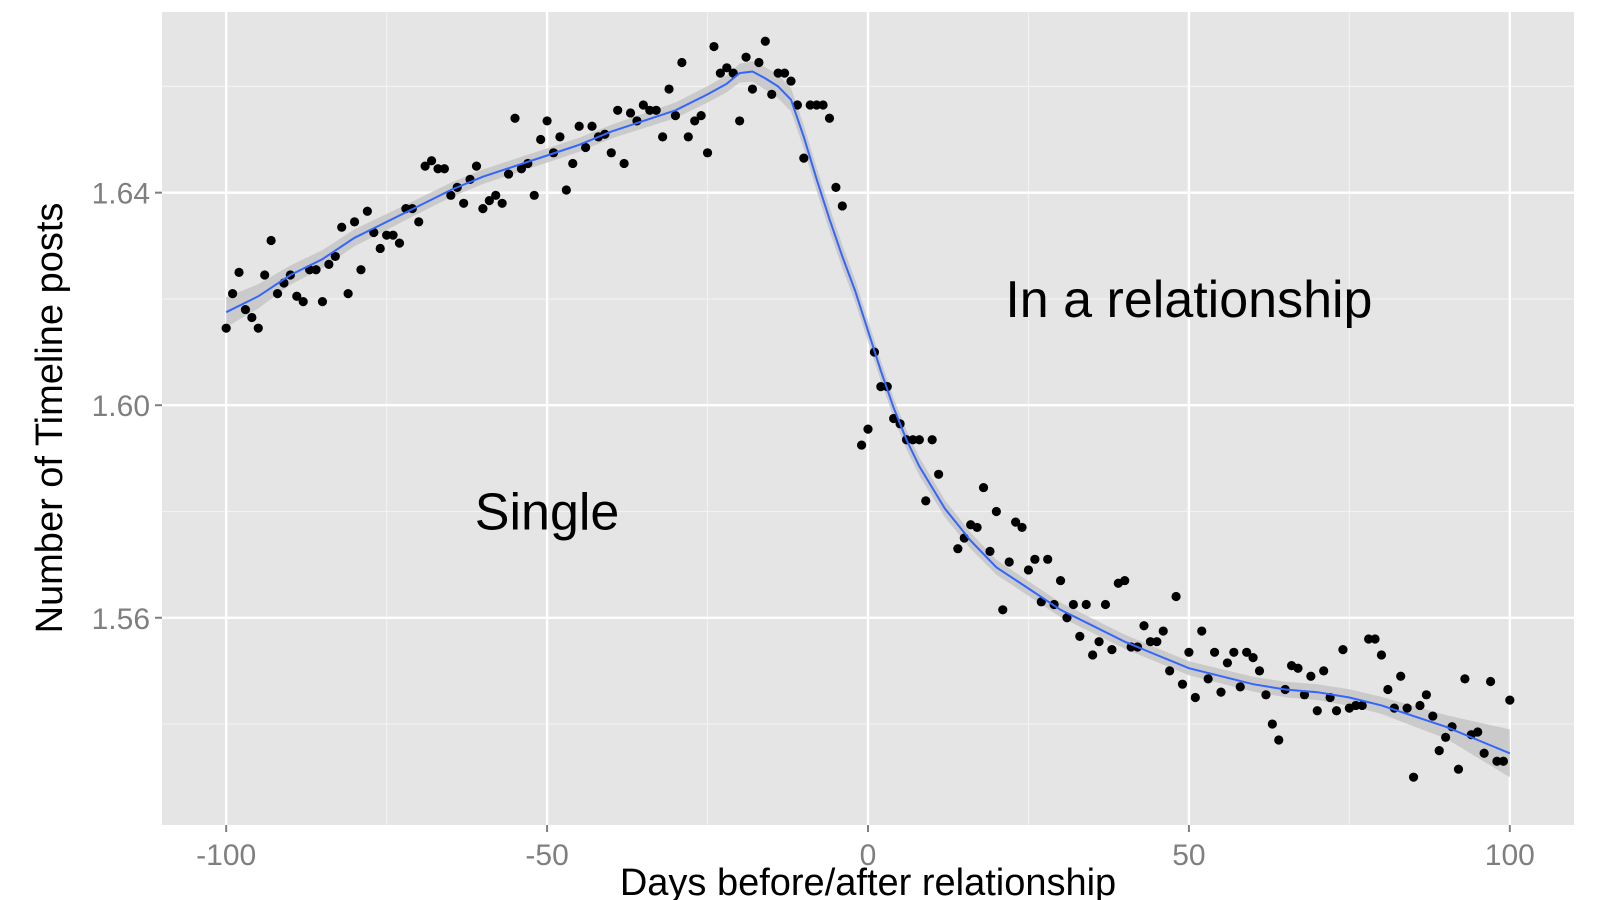  What do you see at coordinates (546, 855) in the screenshot?
I see `x-tick-label: -50` at bounding box center [546, 855].